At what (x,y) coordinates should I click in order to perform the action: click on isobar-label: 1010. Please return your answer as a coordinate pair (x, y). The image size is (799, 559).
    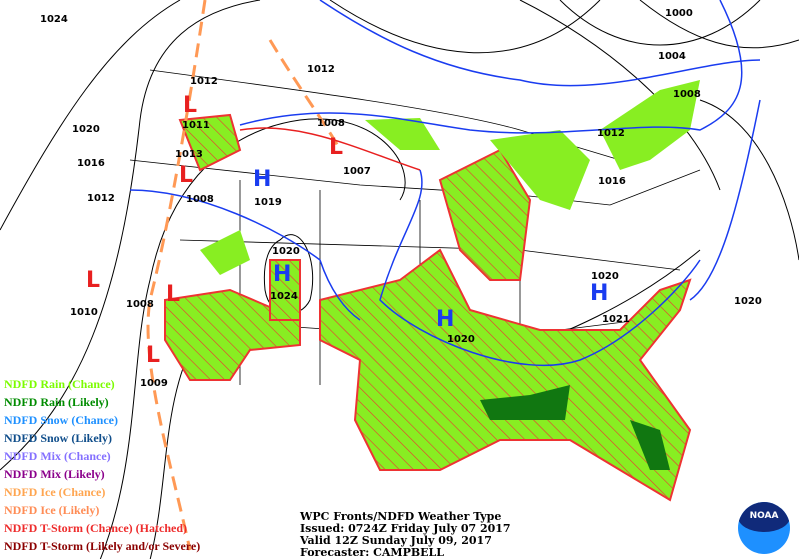
    Looking at the image, I should click on (84, 312).